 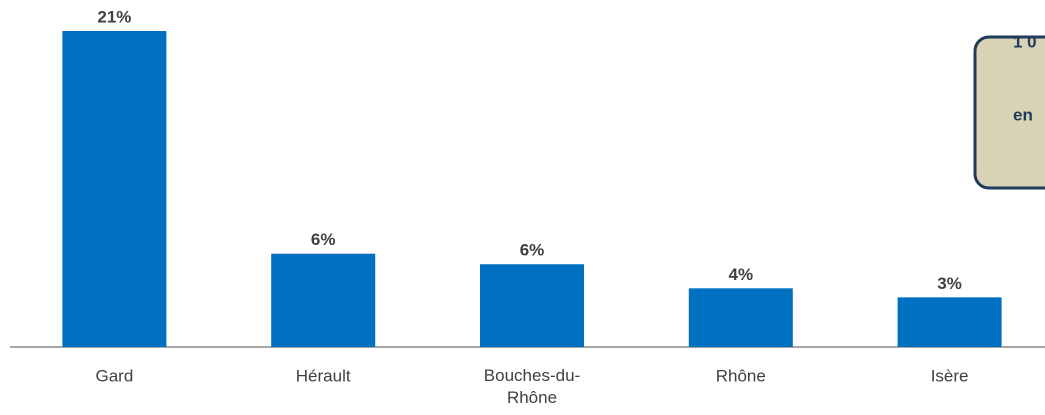 What do you see at coordinates (323, 375) in the screenshot?
I see `x-tick-label: Hérault` at bounding box center [323, 375].